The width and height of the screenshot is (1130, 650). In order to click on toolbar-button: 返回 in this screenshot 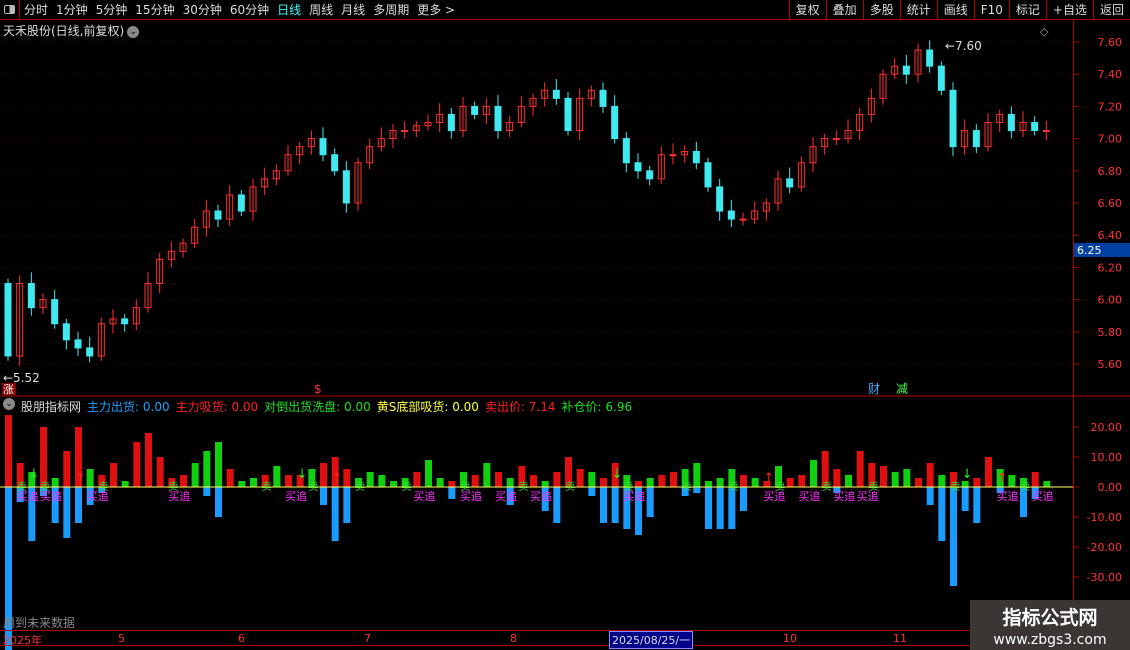, I will do `click(1111, 10)`.